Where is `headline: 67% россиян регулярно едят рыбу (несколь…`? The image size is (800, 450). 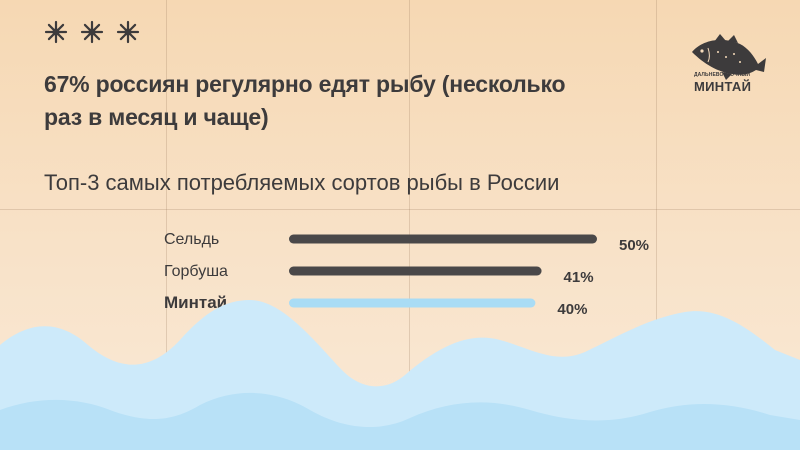 headline: 67% россиян регулярно едят рыбу (несколь… is located at coordinates (305, 100).